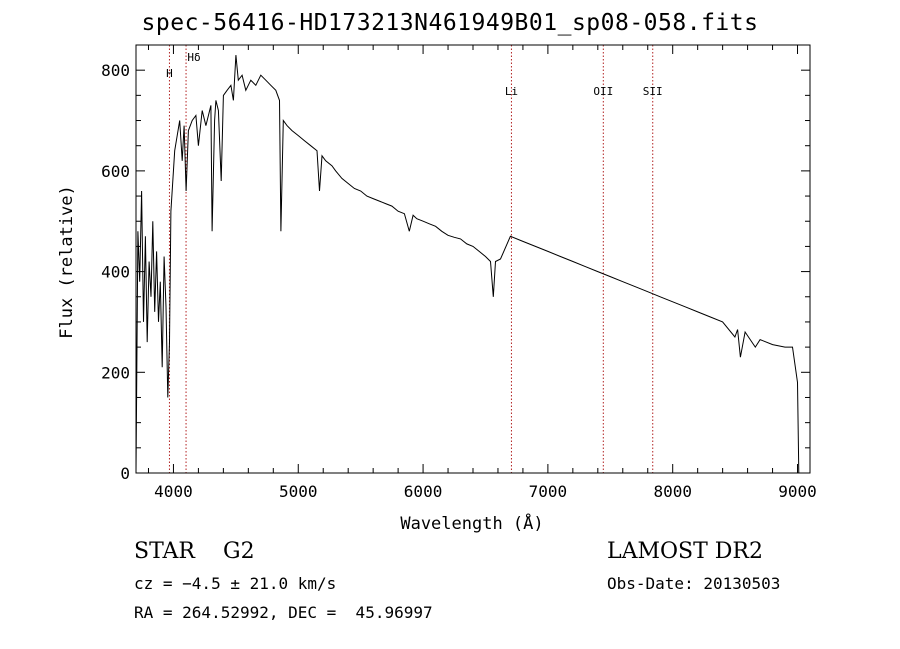 The width and height of the screenshot is (900, 649). Describe the element at coordinates (471, 523) in the screenshot. I see `x-axis-label: Wavelength (Å)` at that location.